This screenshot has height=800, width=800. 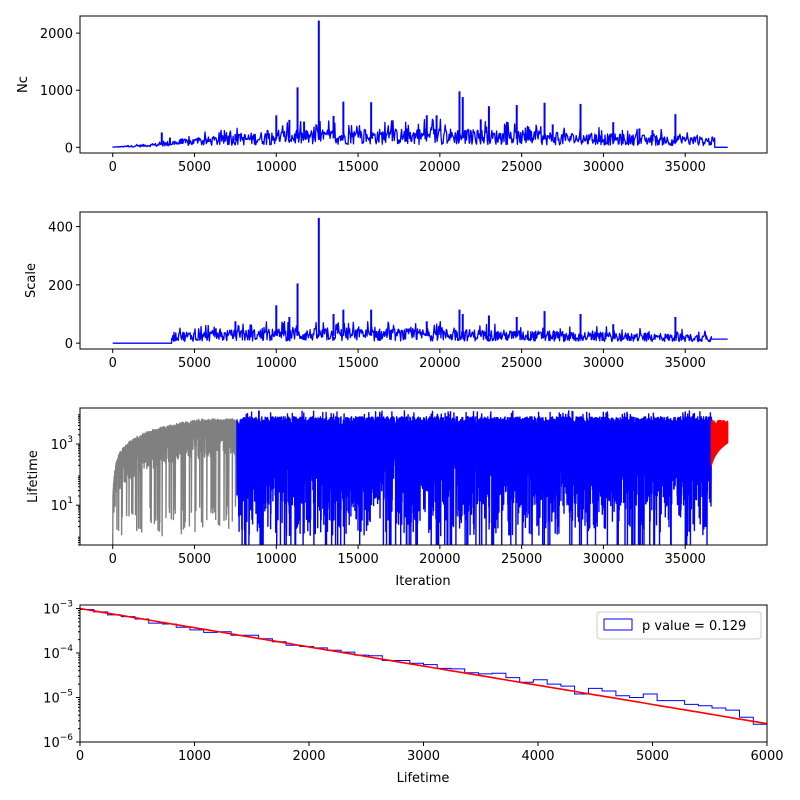 What do you see at coordinates (423, 778) in the screenshot?
I see `lifetime-xlabel: Lifetime` at bounding box center [423, 778].